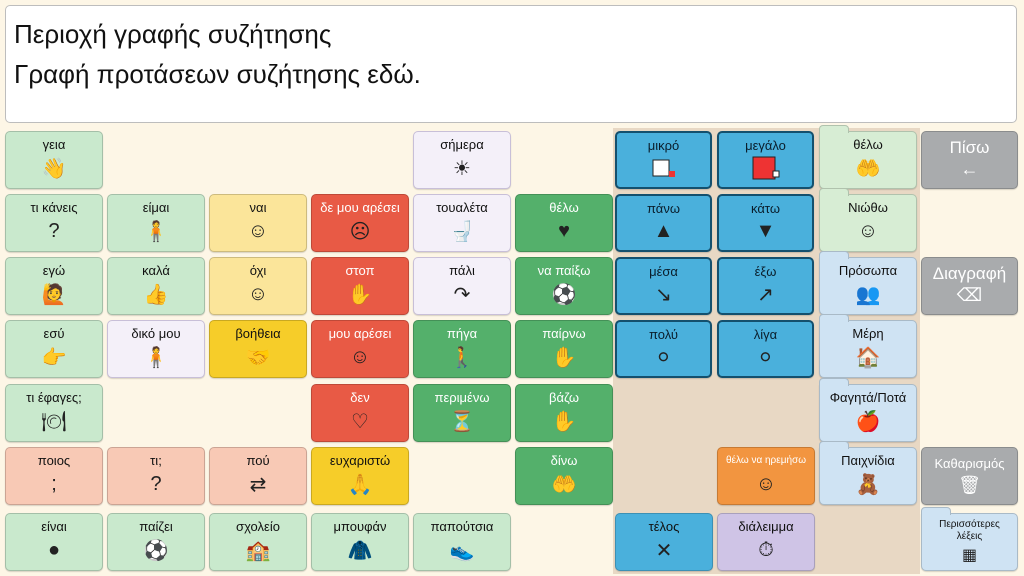  Describe the element at coordinates (360, 223) in the screenshot. I see `cell-de_mou_aresei: δε μου αρέσει ☹` at that location.